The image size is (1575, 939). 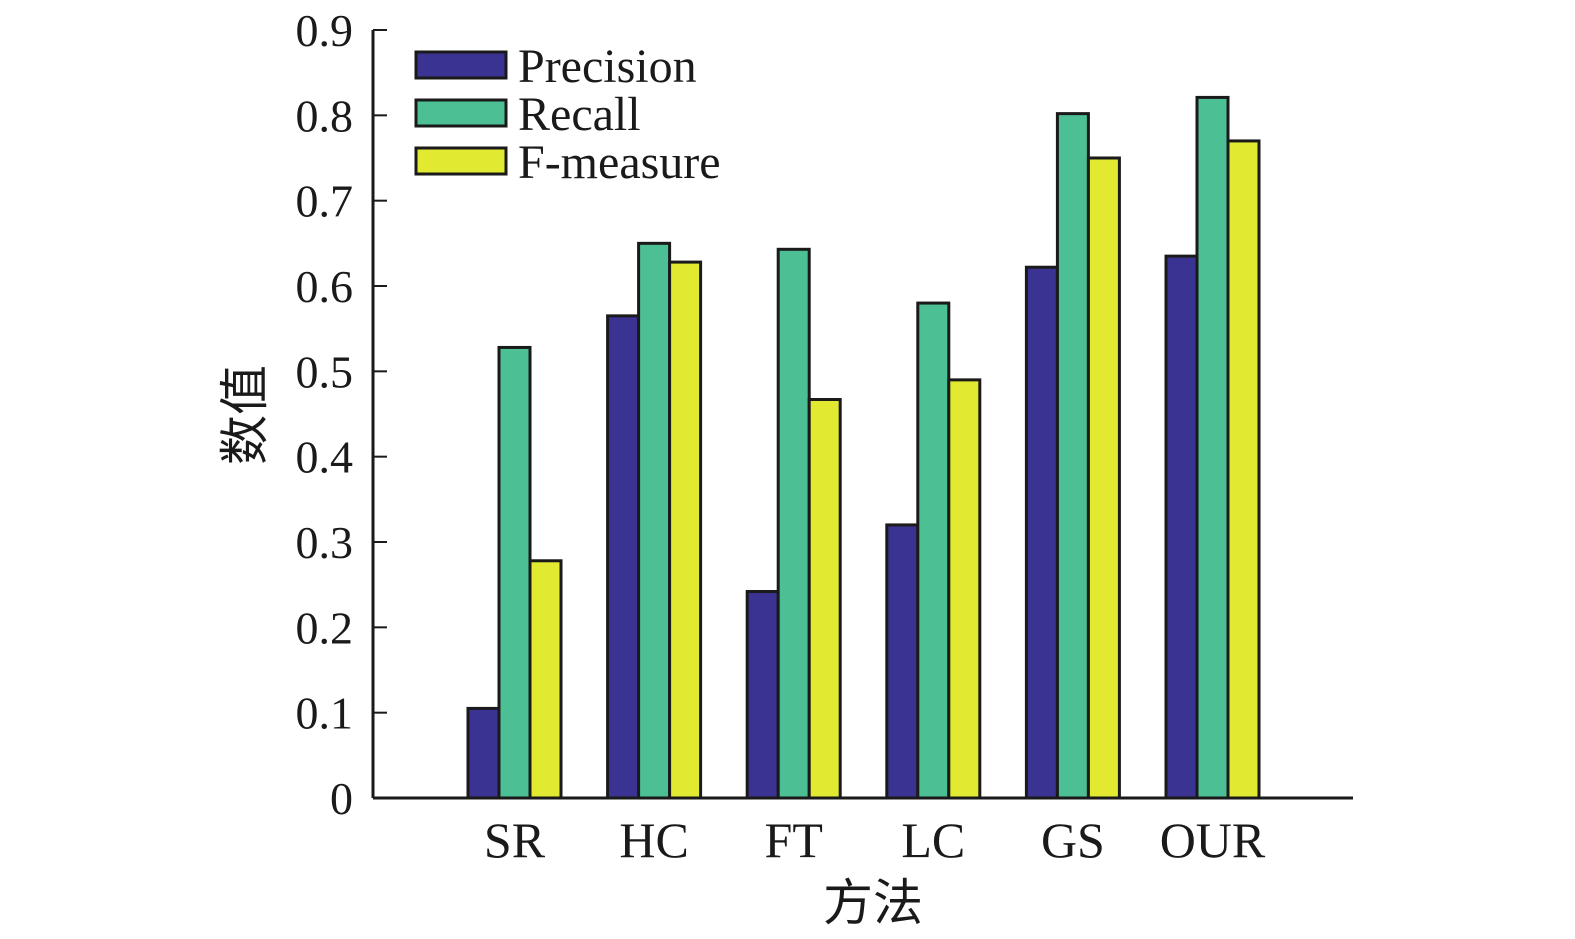 What do you see at coordinates (654, 520) in the screenshot?
I see `bar-recall-hc` at bounding box center [654, 520].